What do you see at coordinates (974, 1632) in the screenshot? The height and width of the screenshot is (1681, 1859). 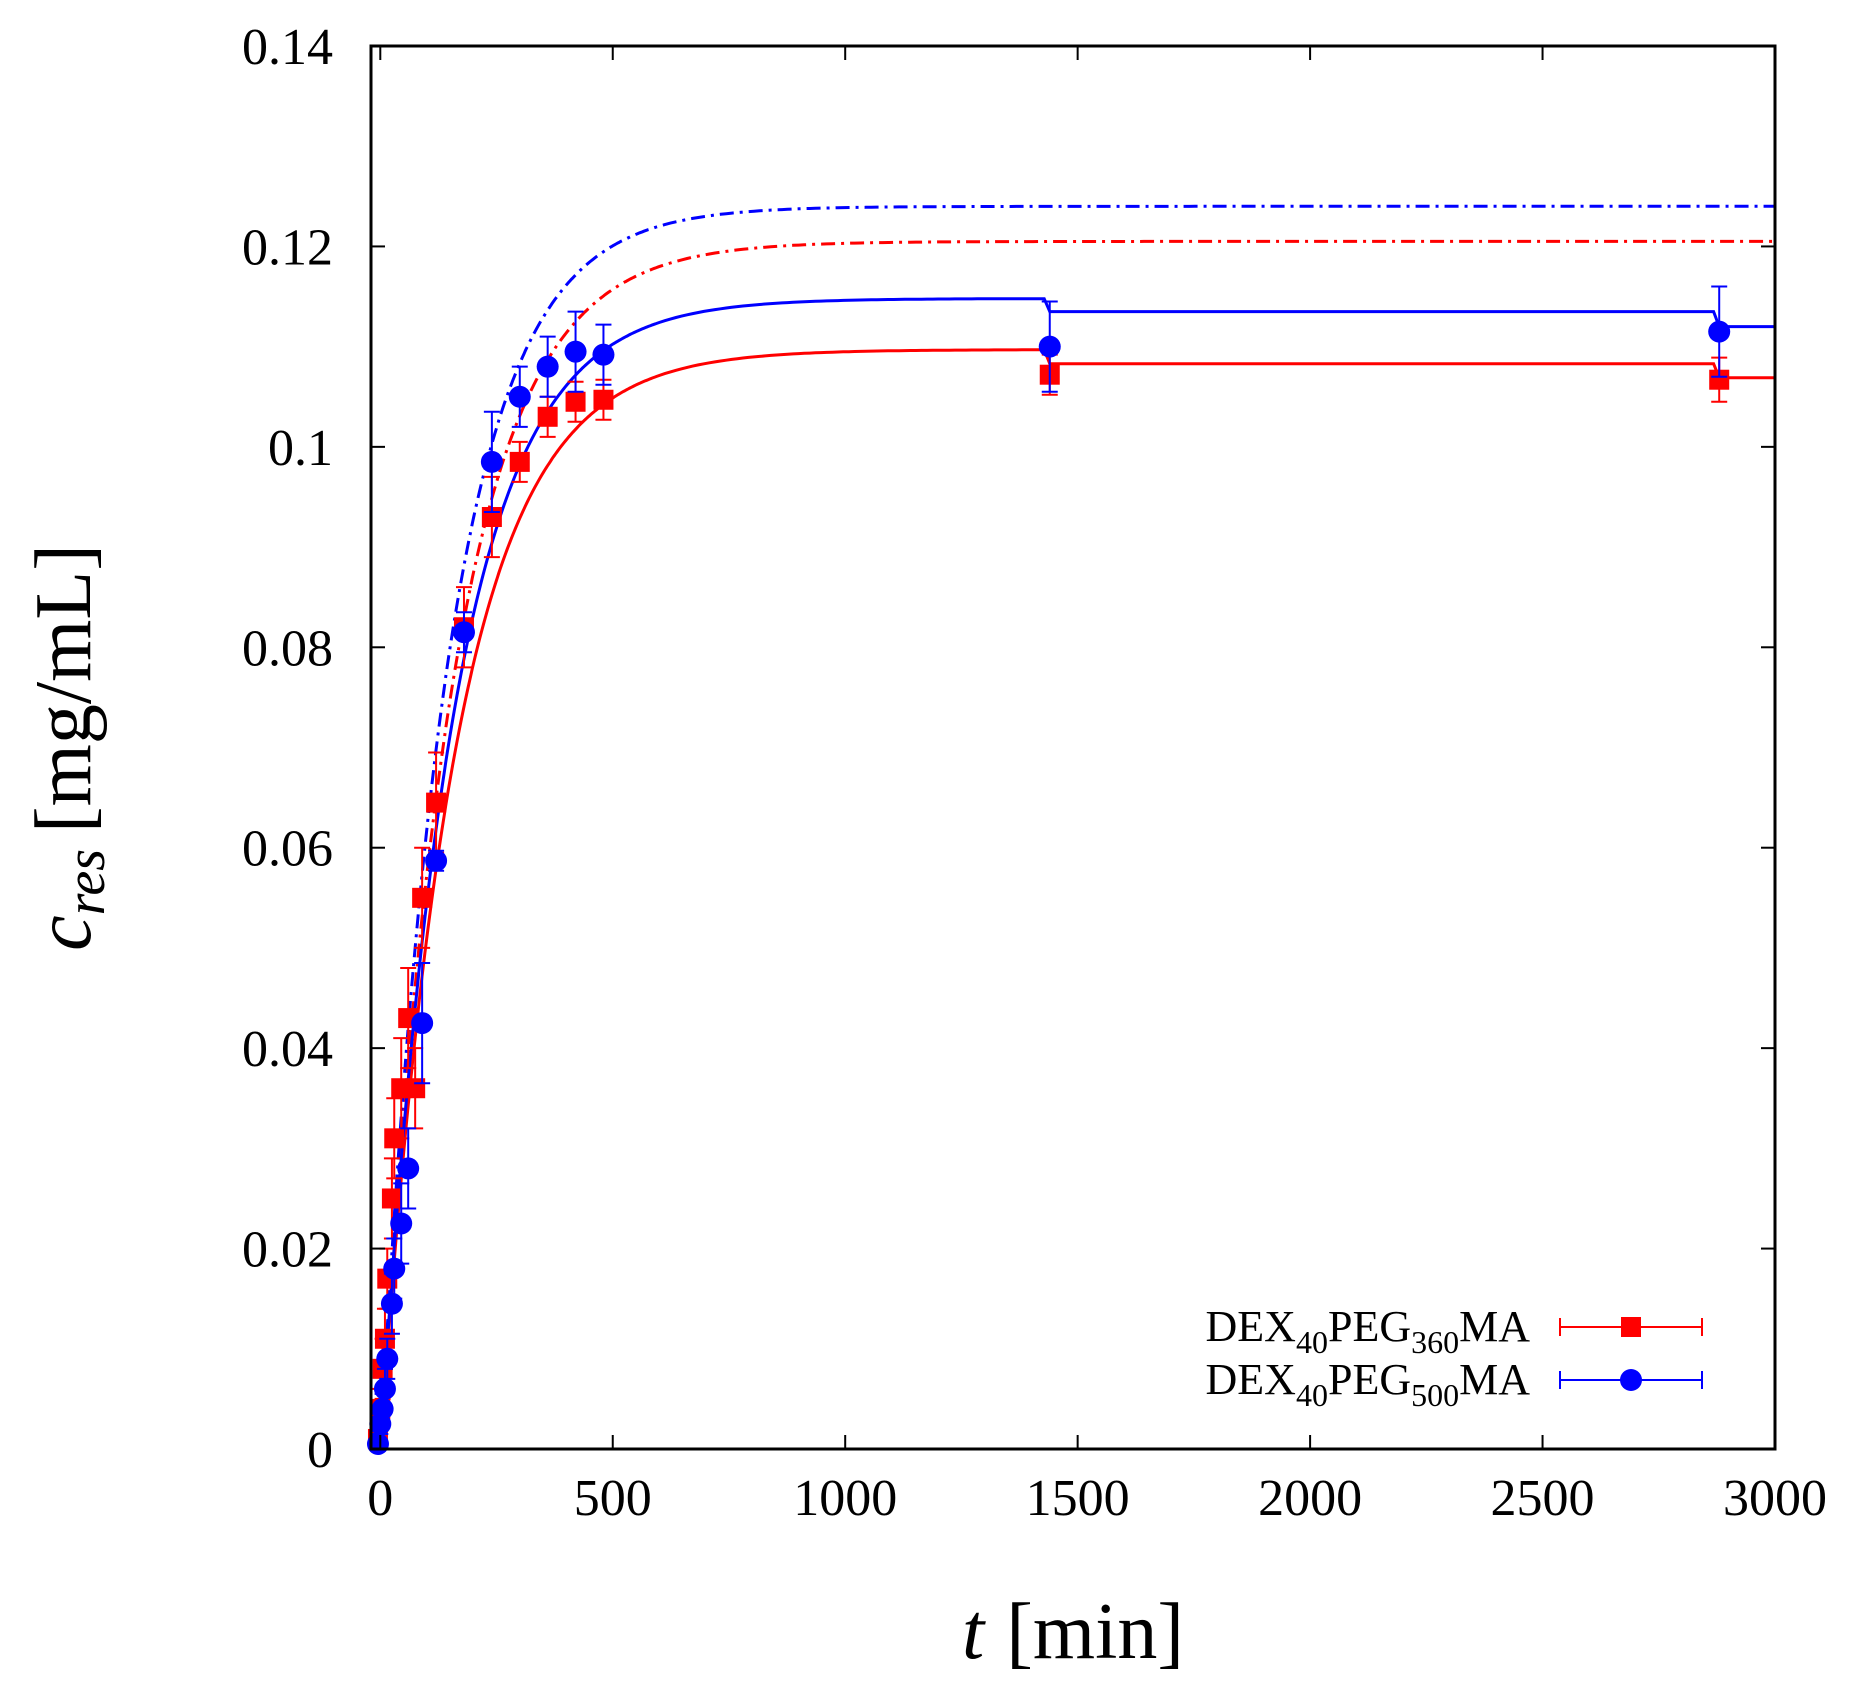 I see `x-axis-var: t` at bounding box center [974, 1632].